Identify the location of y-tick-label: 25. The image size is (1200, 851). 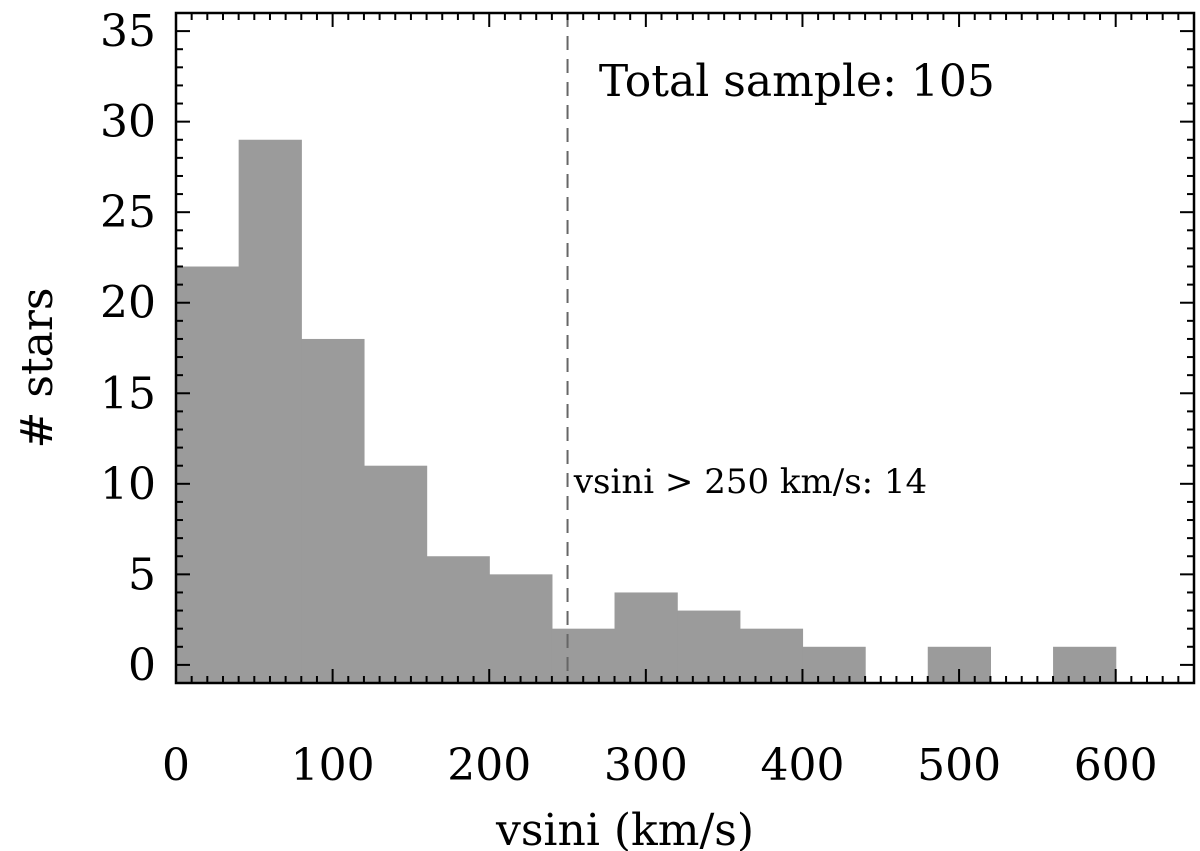
(128, 212).